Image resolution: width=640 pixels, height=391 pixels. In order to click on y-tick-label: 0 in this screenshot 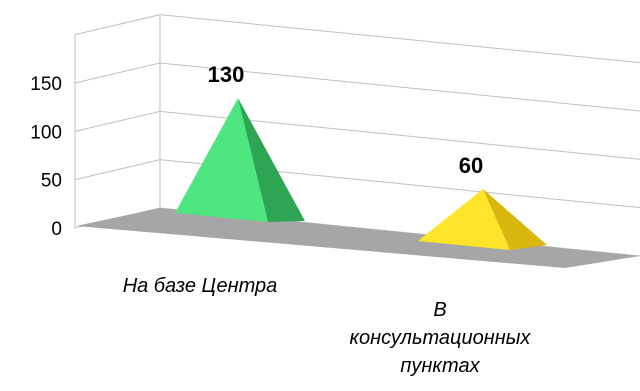, I will do `click(56, 229)`.